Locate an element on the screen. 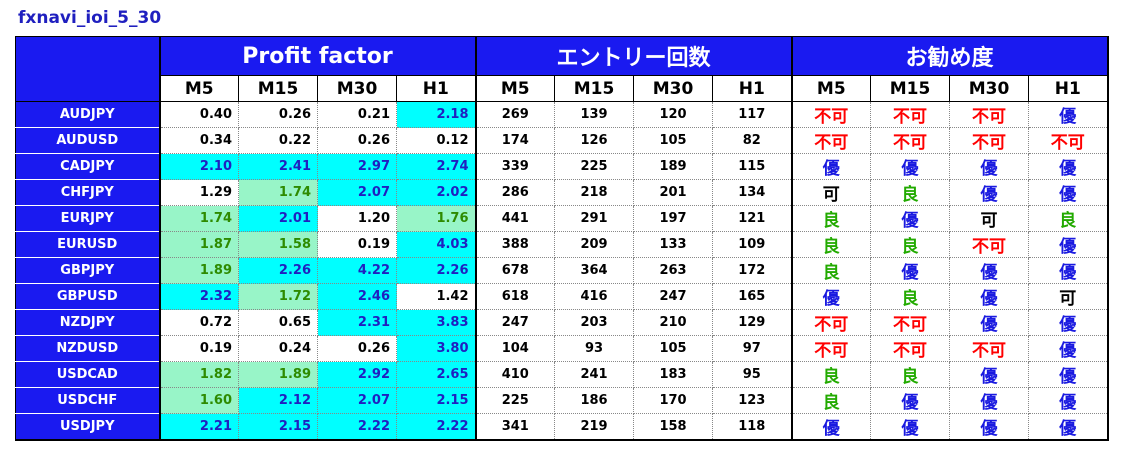 The height and width of the screenshot is (455, 1122). profit-factor-cell: 2.92 is located at coordinates (357, 374).